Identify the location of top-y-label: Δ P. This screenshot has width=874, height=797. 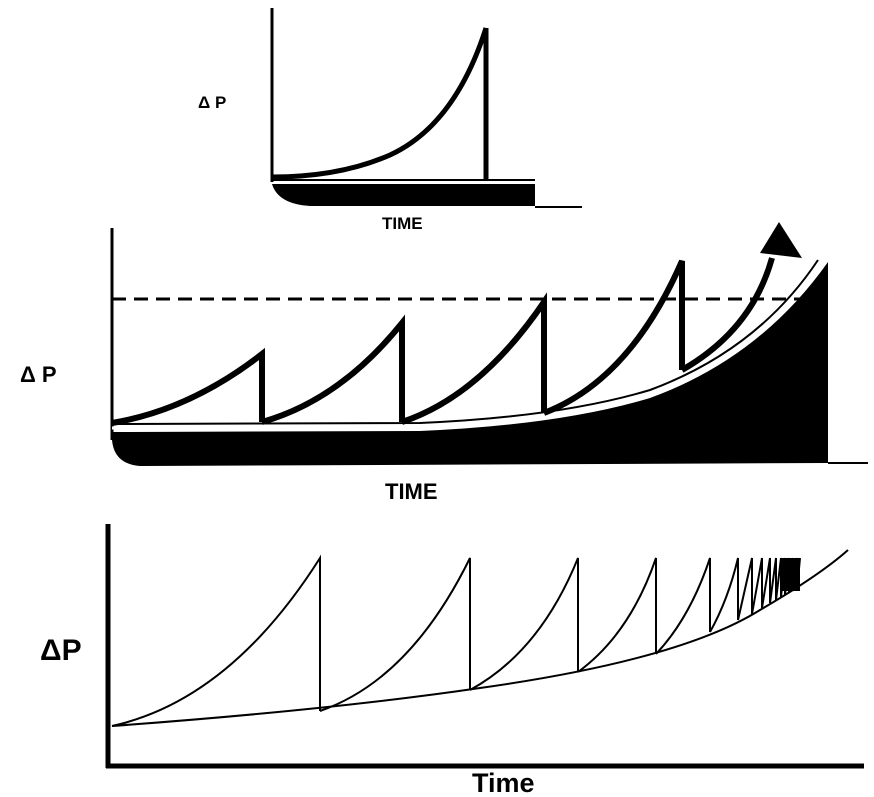
(212, 102).